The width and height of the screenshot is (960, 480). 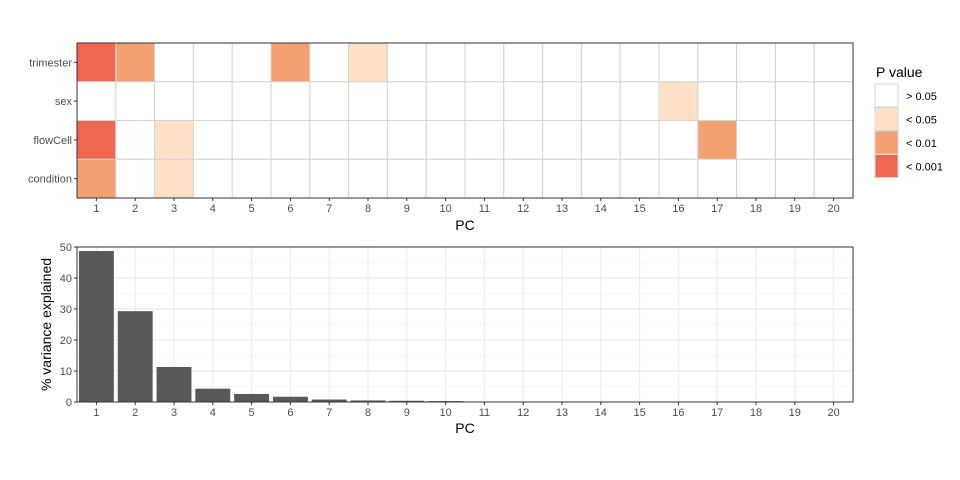 What do you see at coordinates (921, 121) in the screenshot?
I see `legend-label: < 0.05` at bounding box center [921, 121].